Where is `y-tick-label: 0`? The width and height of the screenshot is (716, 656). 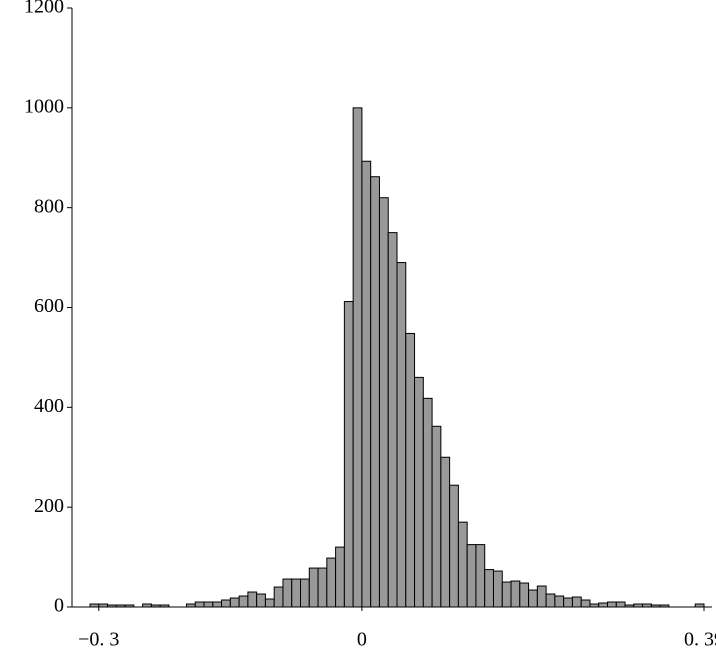
y-tick-label: 0 is located at coordinates (59, 606).